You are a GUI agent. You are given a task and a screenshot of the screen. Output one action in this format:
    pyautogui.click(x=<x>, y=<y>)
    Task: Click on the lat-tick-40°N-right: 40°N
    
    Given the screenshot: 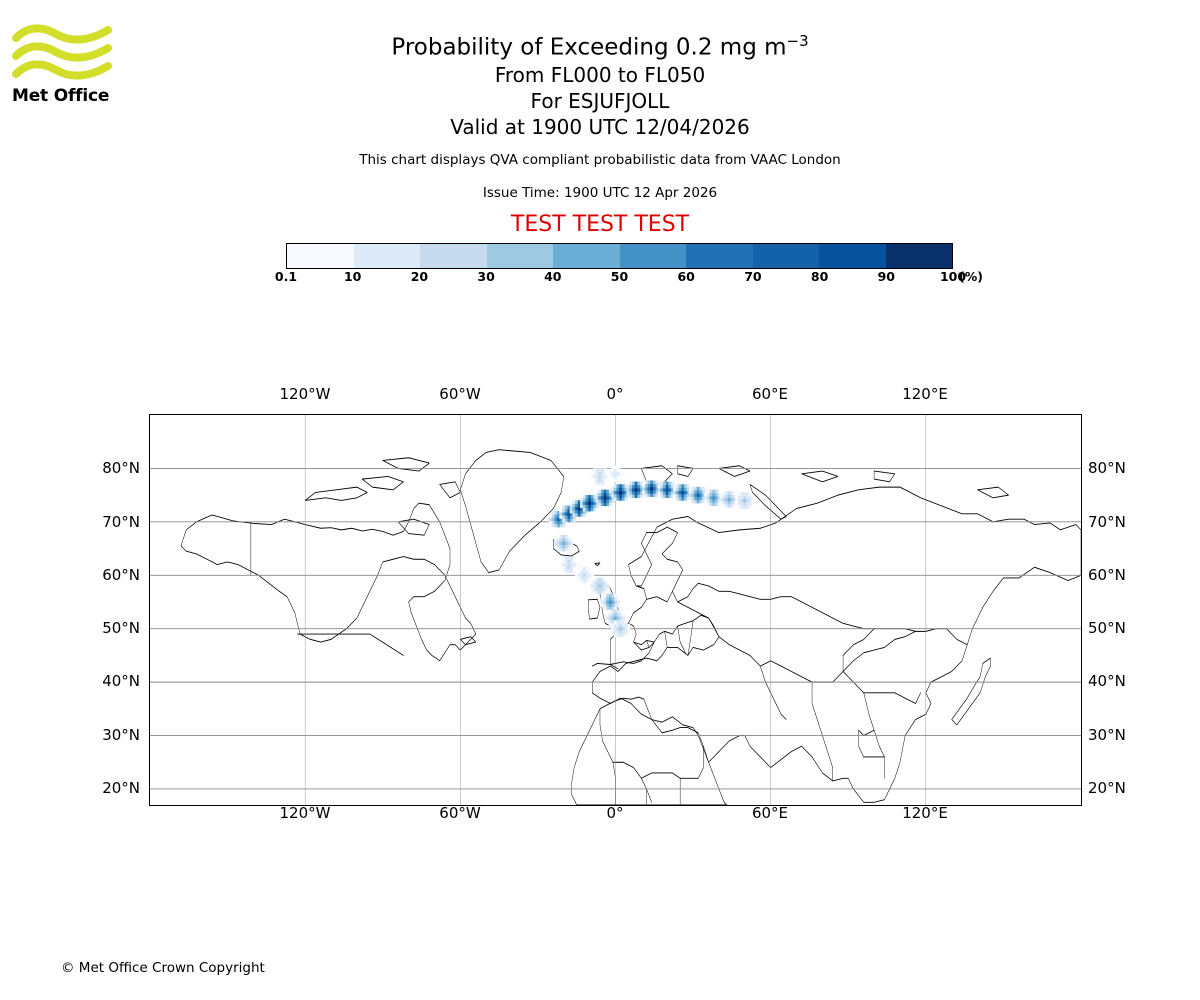 What is the action you would take?
    pyautogui.click(x=1107, y=681)
    